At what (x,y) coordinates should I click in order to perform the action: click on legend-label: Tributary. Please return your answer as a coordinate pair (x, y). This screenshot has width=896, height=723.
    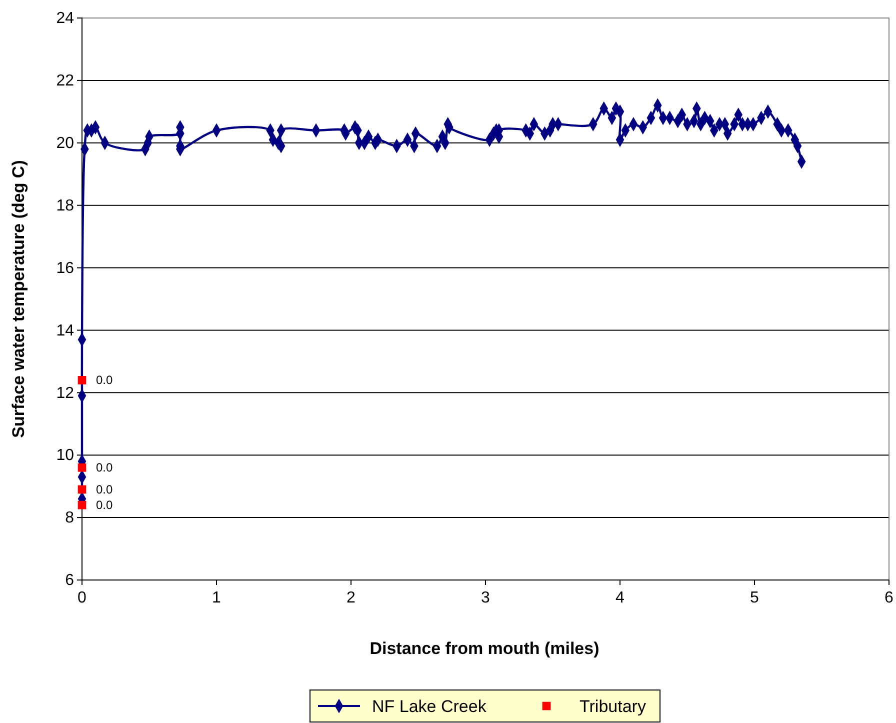
    Looking at the image, I should click on (613, 706).